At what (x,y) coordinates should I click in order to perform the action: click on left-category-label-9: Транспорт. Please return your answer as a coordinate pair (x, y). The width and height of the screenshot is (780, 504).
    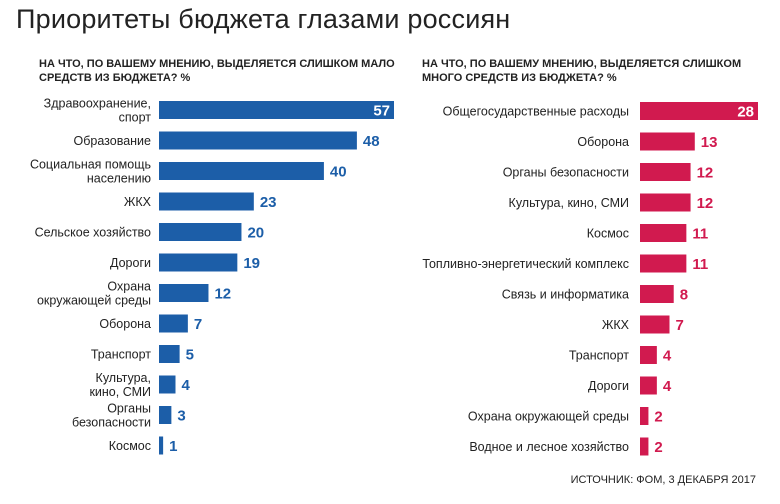
    Looking at the image, I should click on (121, 355).